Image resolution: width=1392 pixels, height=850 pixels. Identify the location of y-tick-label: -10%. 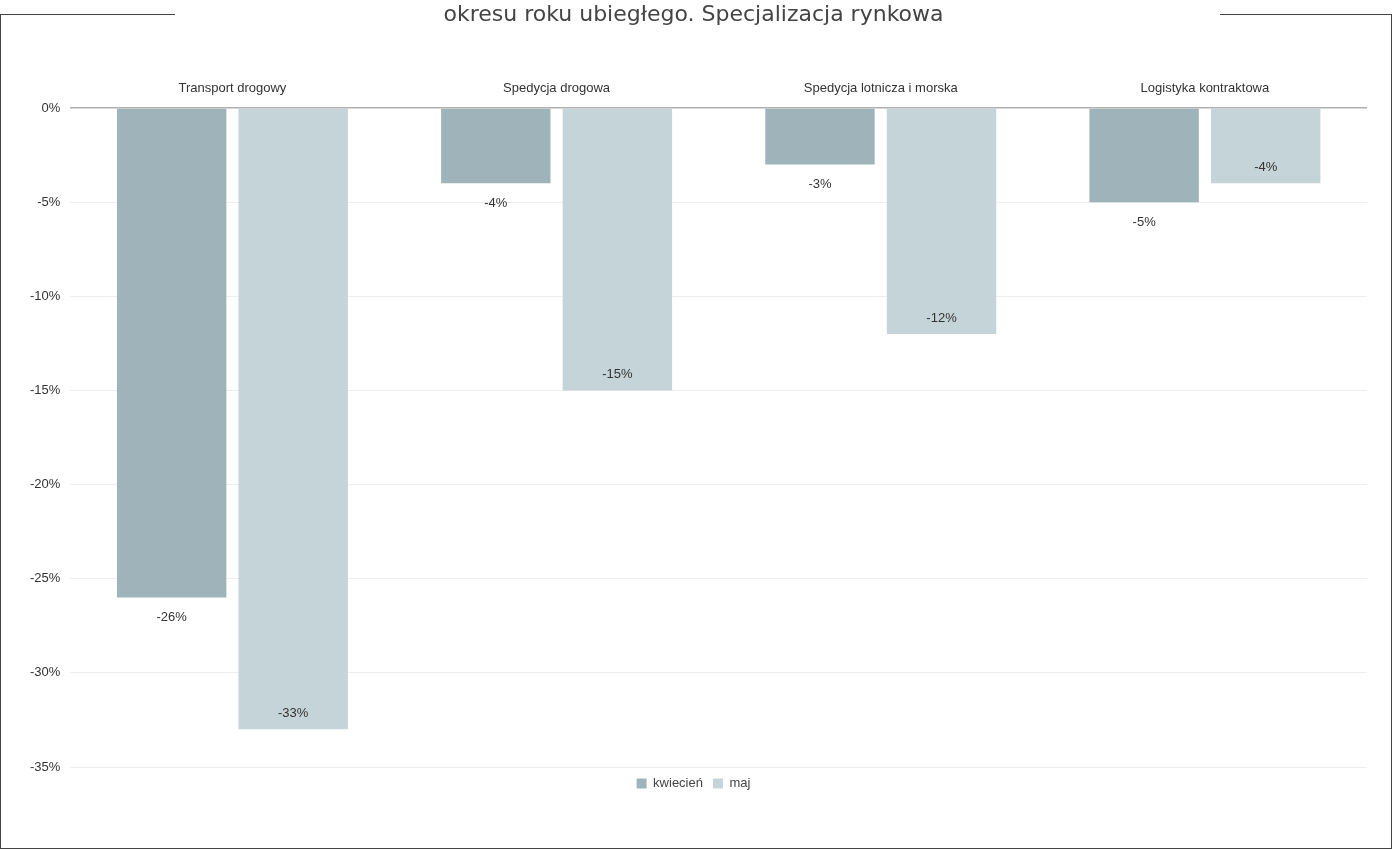
(45, 295).